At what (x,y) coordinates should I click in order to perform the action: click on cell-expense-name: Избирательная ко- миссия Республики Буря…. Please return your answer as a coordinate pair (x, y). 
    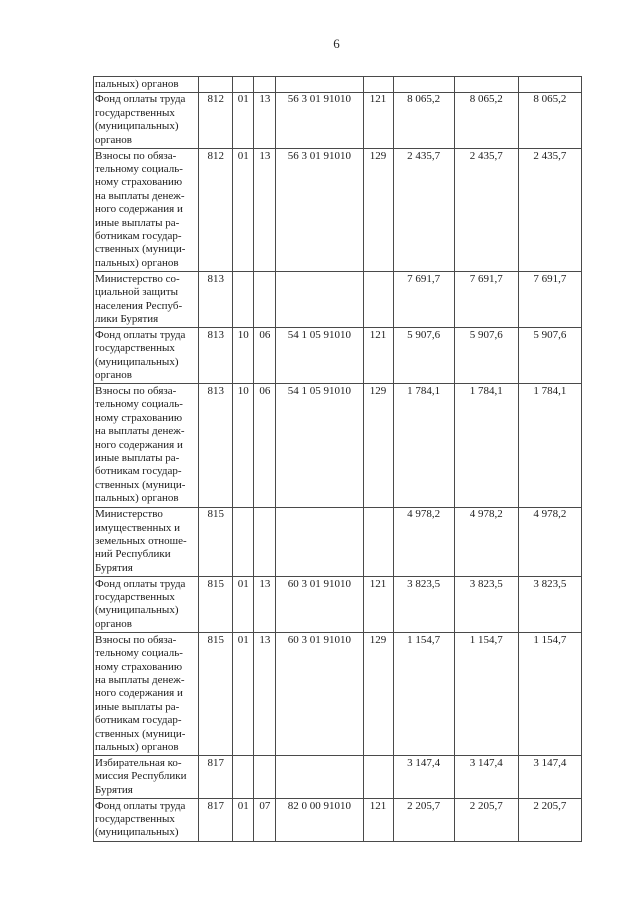
    Looking at the image, I should click on (146, 777).